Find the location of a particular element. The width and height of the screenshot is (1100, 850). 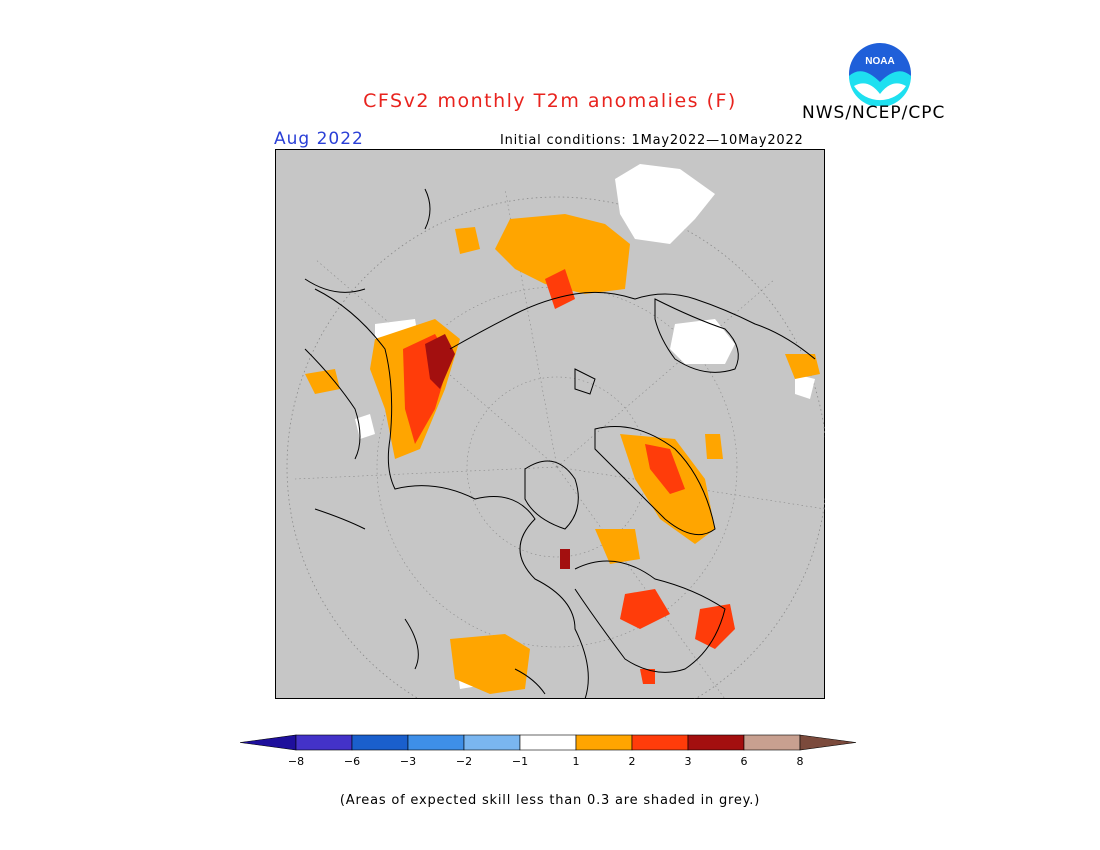

initial-conditions-label: Initial conditions: 1May2022—10May2022 is located at coordinates (652, 140).